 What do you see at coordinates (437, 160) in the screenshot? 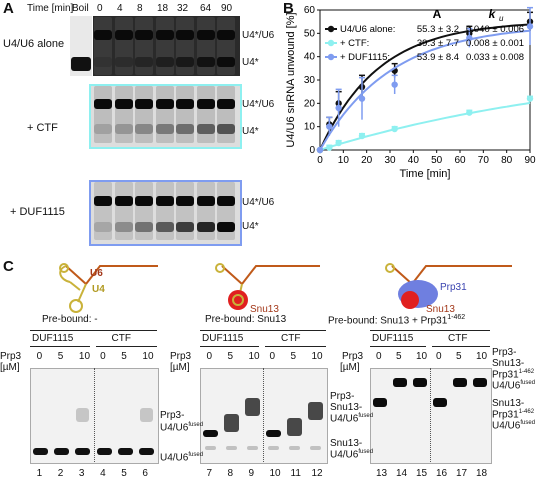
I see `x-tick-label: 50` at bounding box center [437, 160].